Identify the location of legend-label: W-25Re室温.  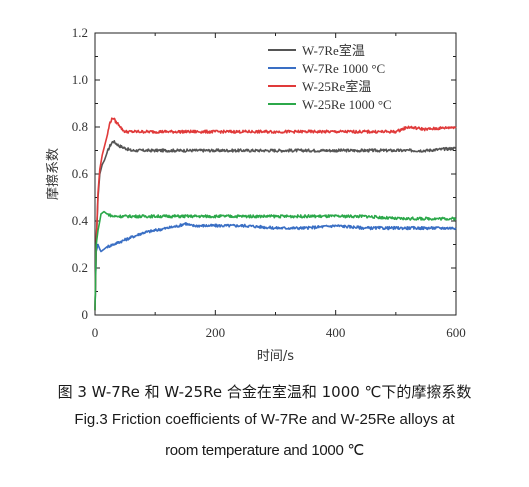
(336, 86).